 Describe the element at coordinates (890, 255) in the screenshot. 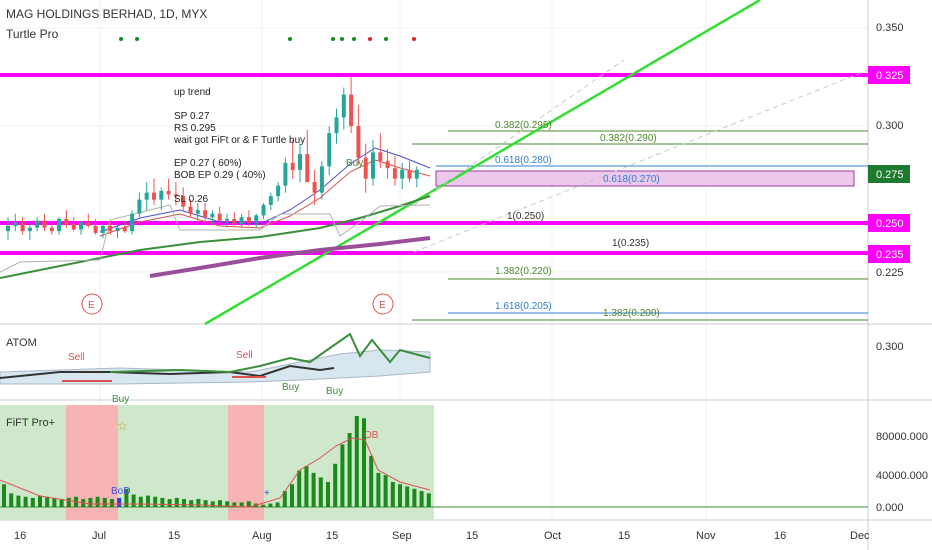

I see `price-badge-235: 0.235` at that location.